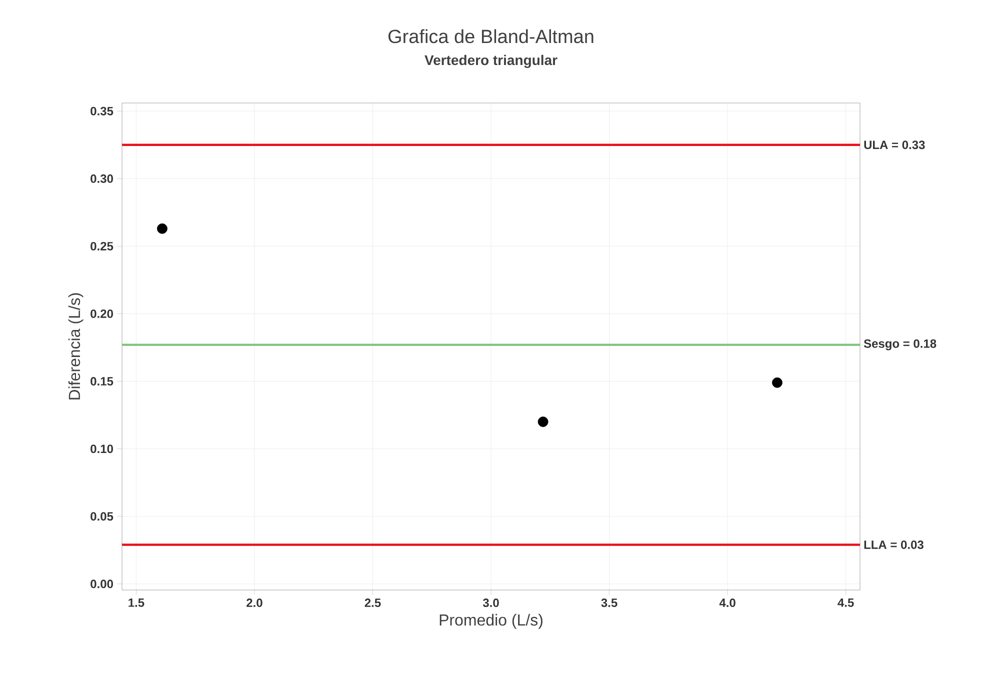 The height and width of the screenshot is (673, 998). I want to click on ref-line-label: LLA = 0.03, so click(894, 545).